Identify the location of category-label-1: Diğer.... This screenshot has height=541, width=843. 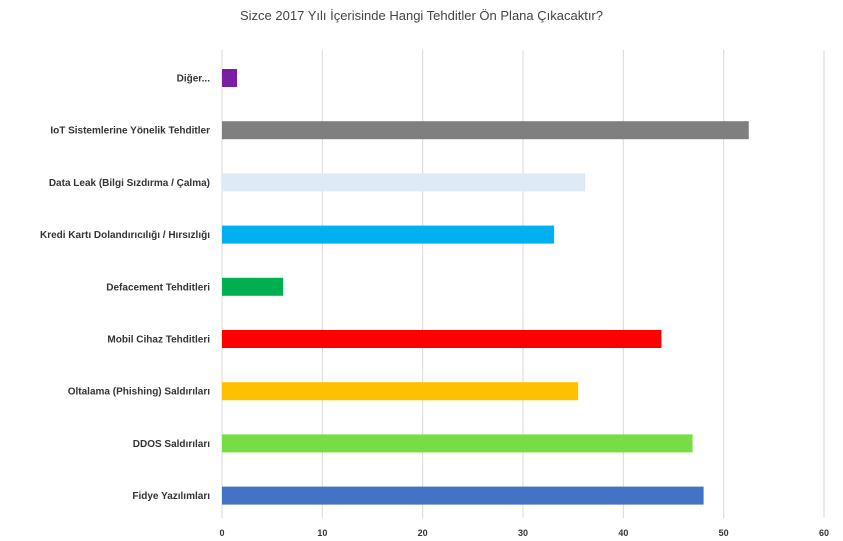
(194, 79).